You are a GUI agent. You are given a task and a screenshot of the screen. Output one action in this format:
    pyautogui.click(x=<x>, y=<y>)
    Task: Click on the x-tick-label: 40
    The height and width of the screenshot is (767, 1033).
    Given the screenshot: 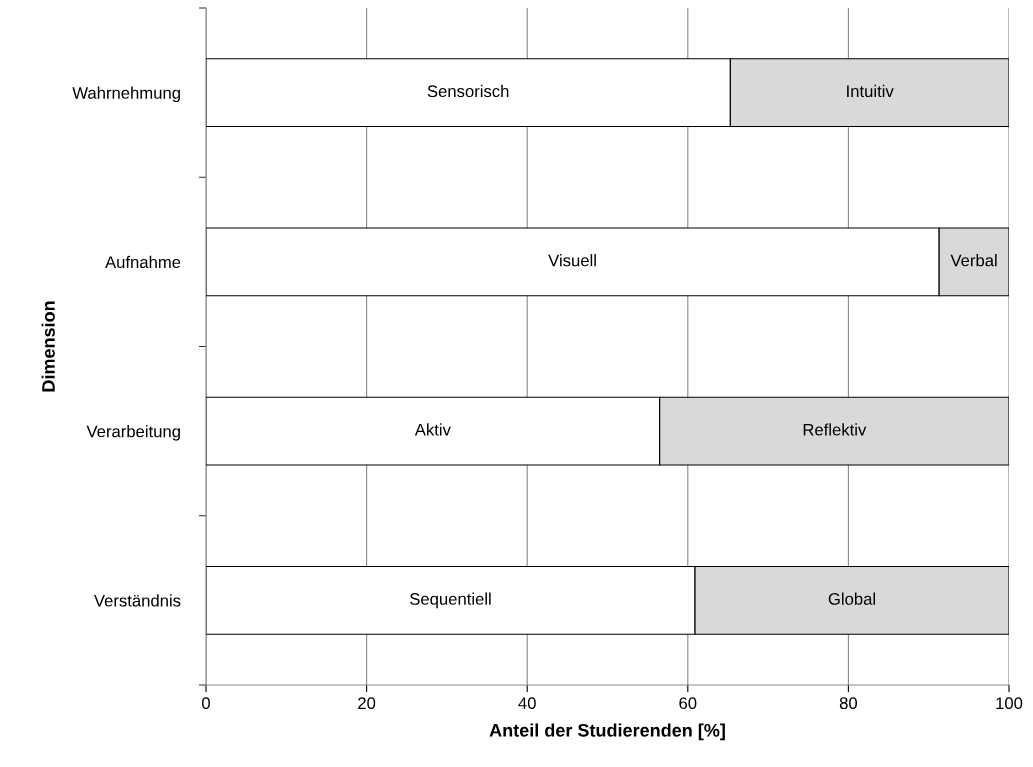 What is the action you would take?
    pyautogui.click(x=527, y=703)
    